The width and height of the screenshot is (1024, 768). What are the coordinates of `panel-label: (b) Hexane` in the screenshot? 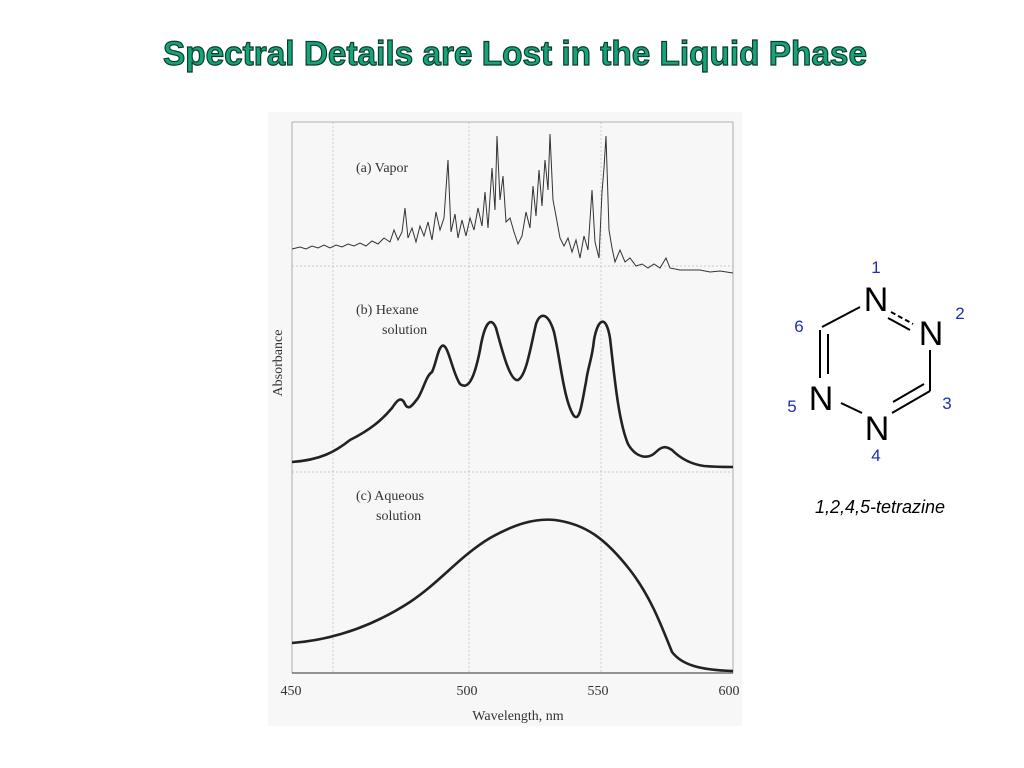 It's located at (387, 310).